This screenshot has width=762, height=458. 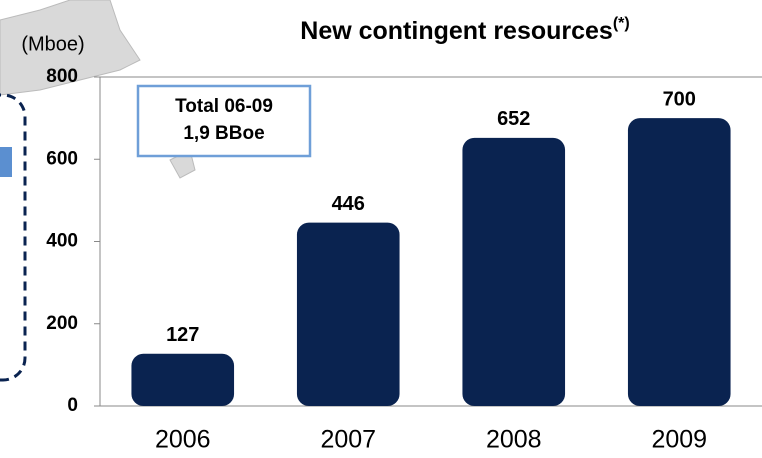 I want to click on y-tick-label: 400, so click(x=62, y=241).